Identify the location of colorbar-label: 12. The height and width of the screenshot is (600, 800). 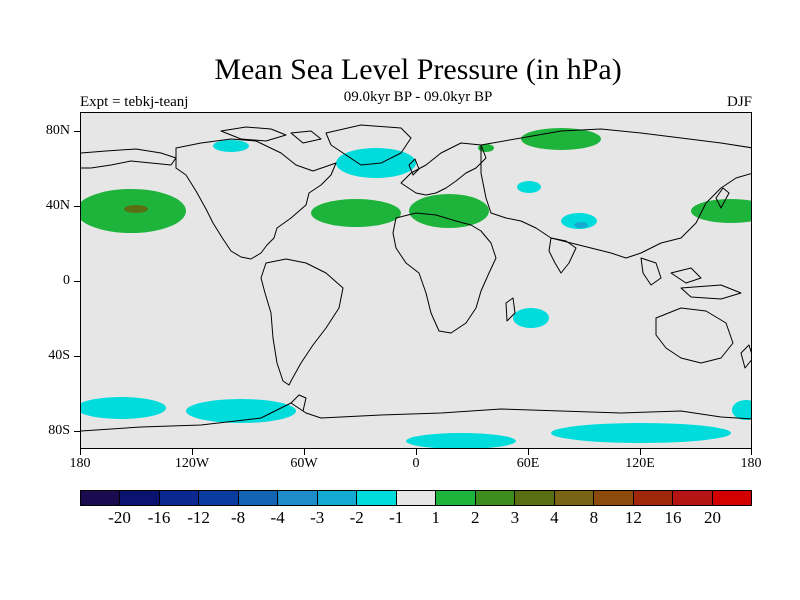
(633, 517).